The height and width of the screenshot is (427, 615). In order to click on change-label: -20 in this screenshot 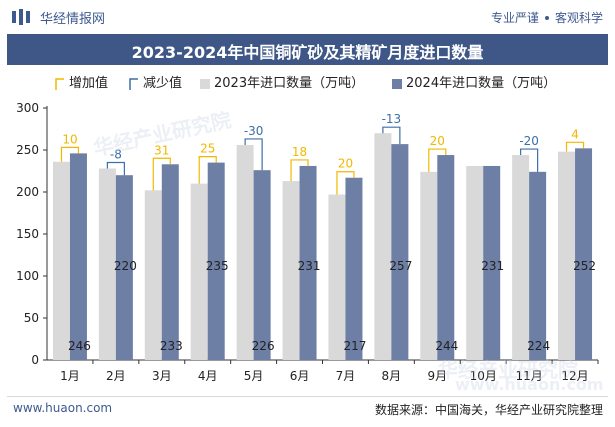, I will do `click(529, 141)`.